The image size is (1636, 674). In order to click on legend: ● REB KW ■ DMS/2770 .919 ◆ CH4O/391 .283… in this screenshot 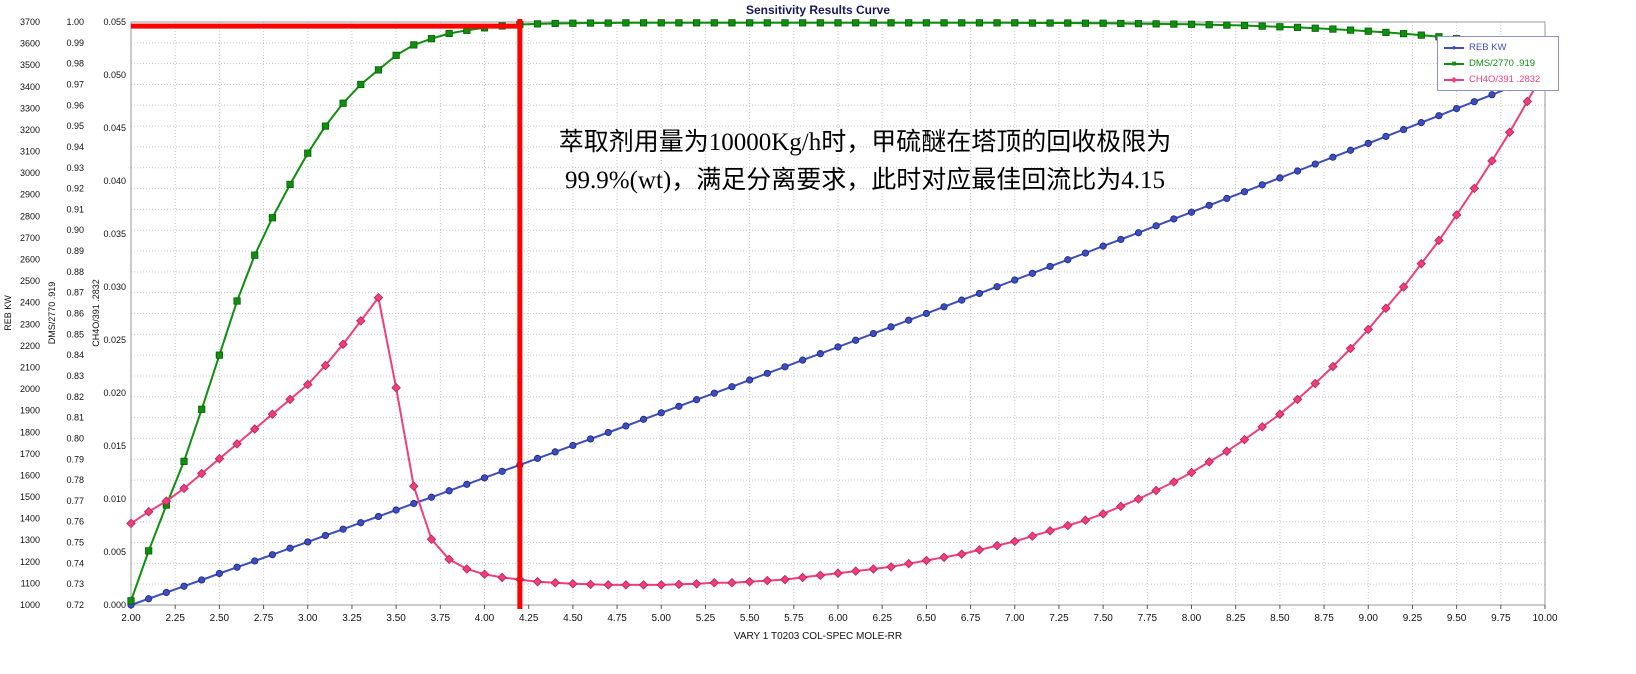, I will do `click(1498, 63)`.